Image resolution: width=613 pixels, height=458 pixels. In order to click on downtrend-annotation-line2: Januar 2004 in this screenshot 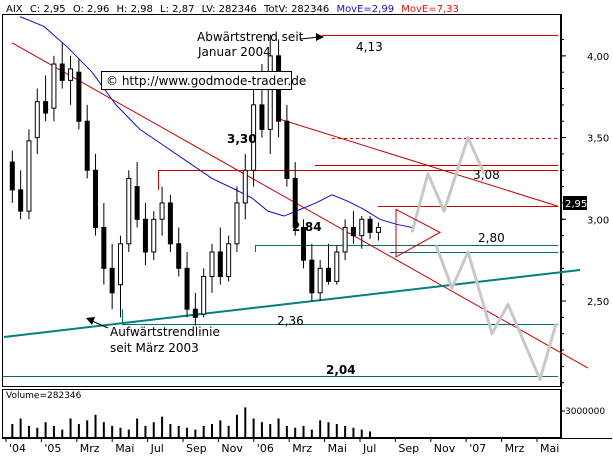, I will do `click(234, 52)`.